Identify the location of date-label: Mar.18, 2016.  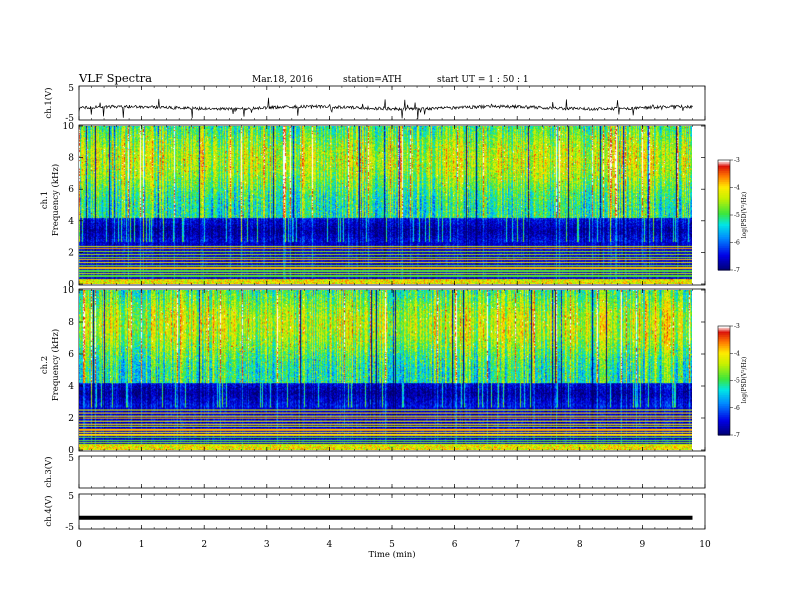
(282, 80).